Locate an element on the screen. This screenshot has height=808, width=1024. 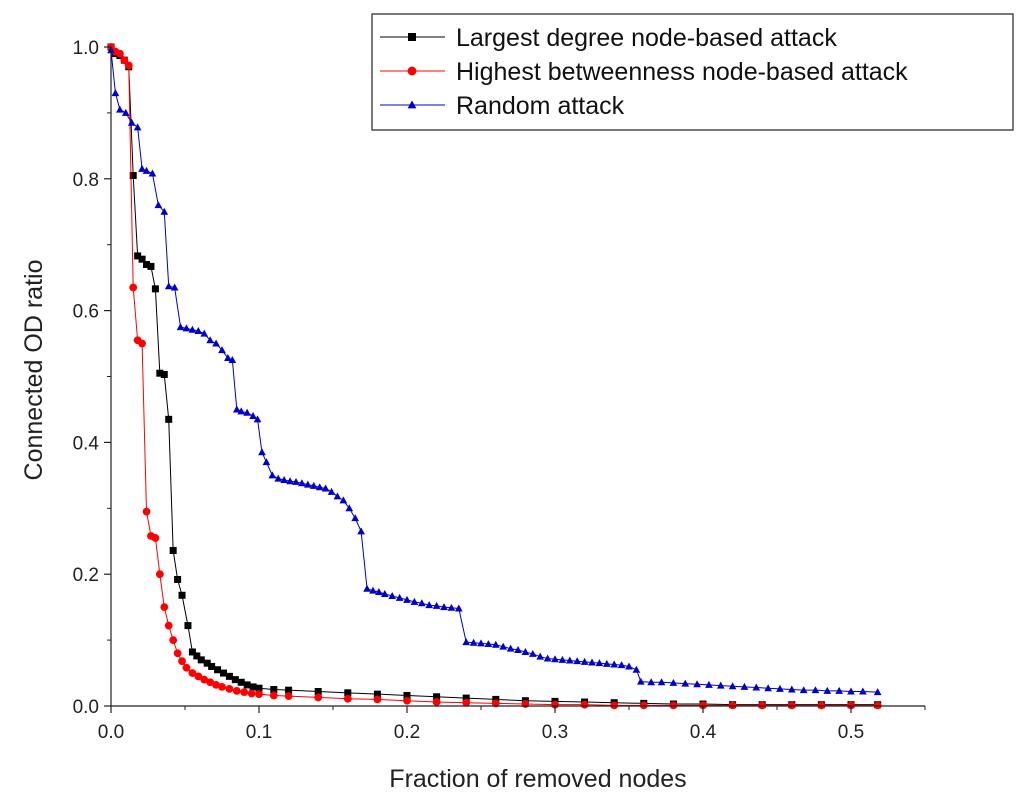
x-tick-label: 0.0 is located at coordinates (111, 732).